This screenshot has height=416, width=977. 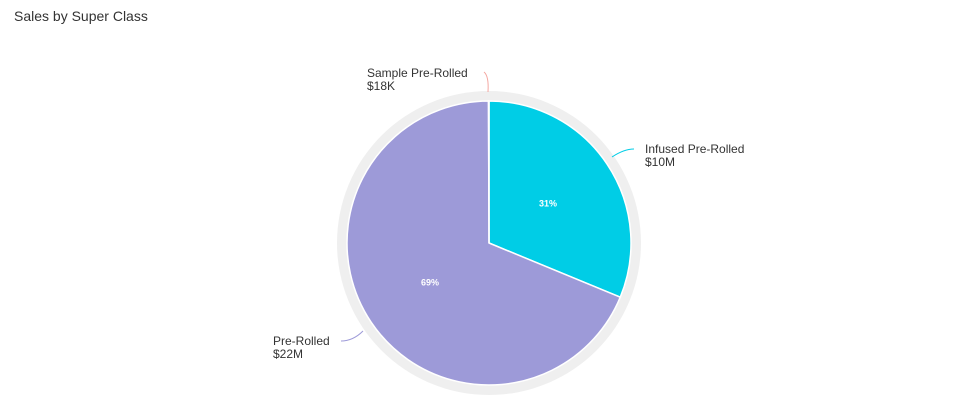 What do you see at coordinates (381, 86) in the screenshot?
I see `callout-value-label: $18K` at bounding box center [381, 86].